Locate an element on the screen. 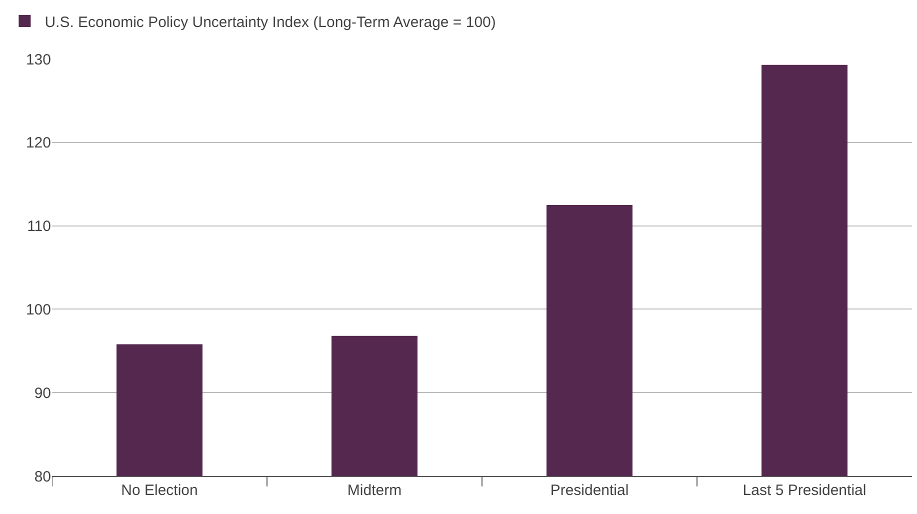  x-tick-label: Last 5 Presidential is located at coordinates (804, 490).